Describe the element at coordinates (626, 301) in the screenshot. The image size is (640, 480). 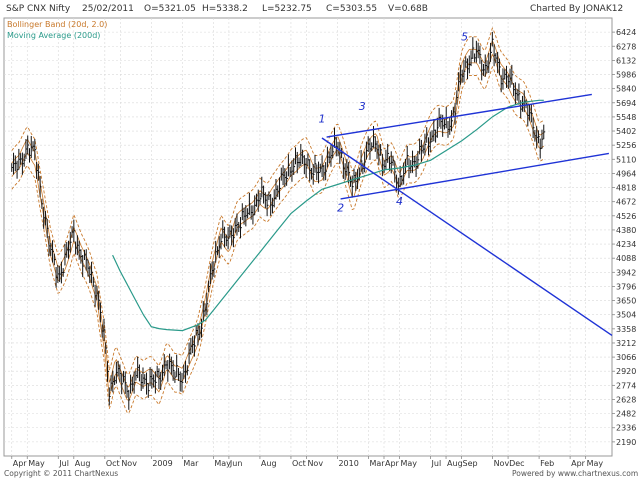
I see `y-tick-label: 3650` at that location.